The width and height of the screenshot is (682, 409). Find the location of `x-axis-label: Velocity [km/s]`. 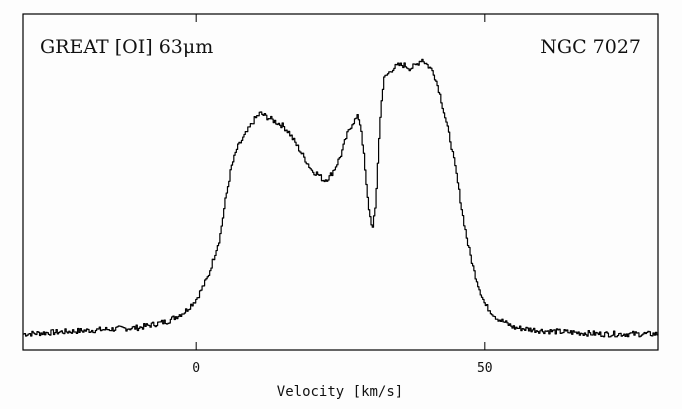

x-axis-label: Velocity [km/s] is located at coordinates (340, 392).